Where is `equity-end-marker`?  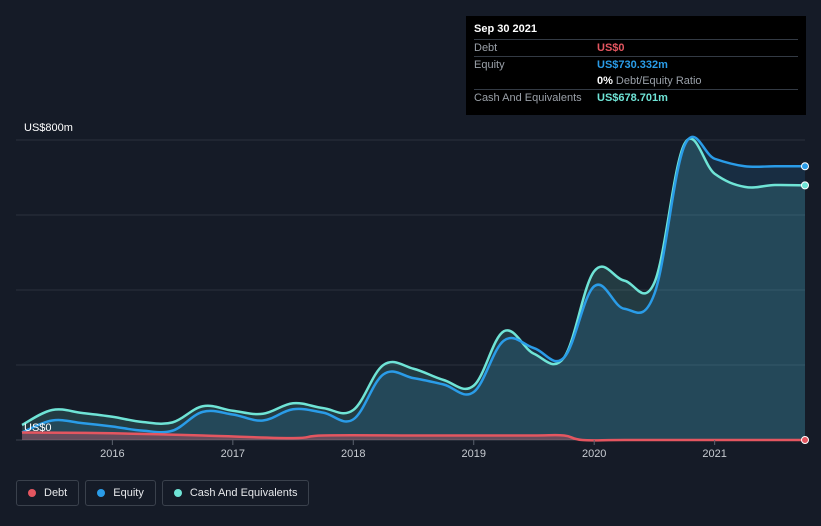
equity-end-marker is located at coordinates (805, 166).